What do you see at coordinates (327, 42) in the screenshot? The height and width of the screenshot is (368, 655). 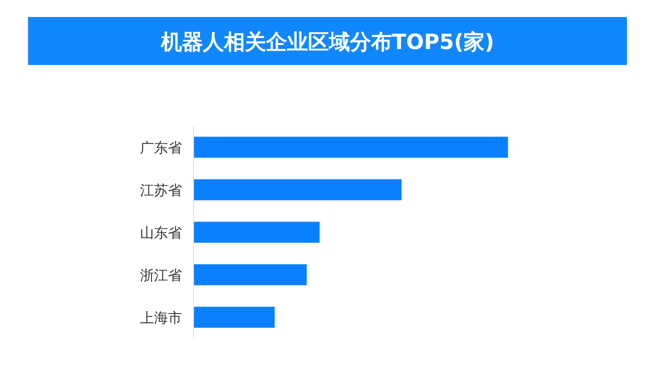 I see `chart-title: 机器人相关企业区域分布TOP5(家)` at bounding box center [327, 42].